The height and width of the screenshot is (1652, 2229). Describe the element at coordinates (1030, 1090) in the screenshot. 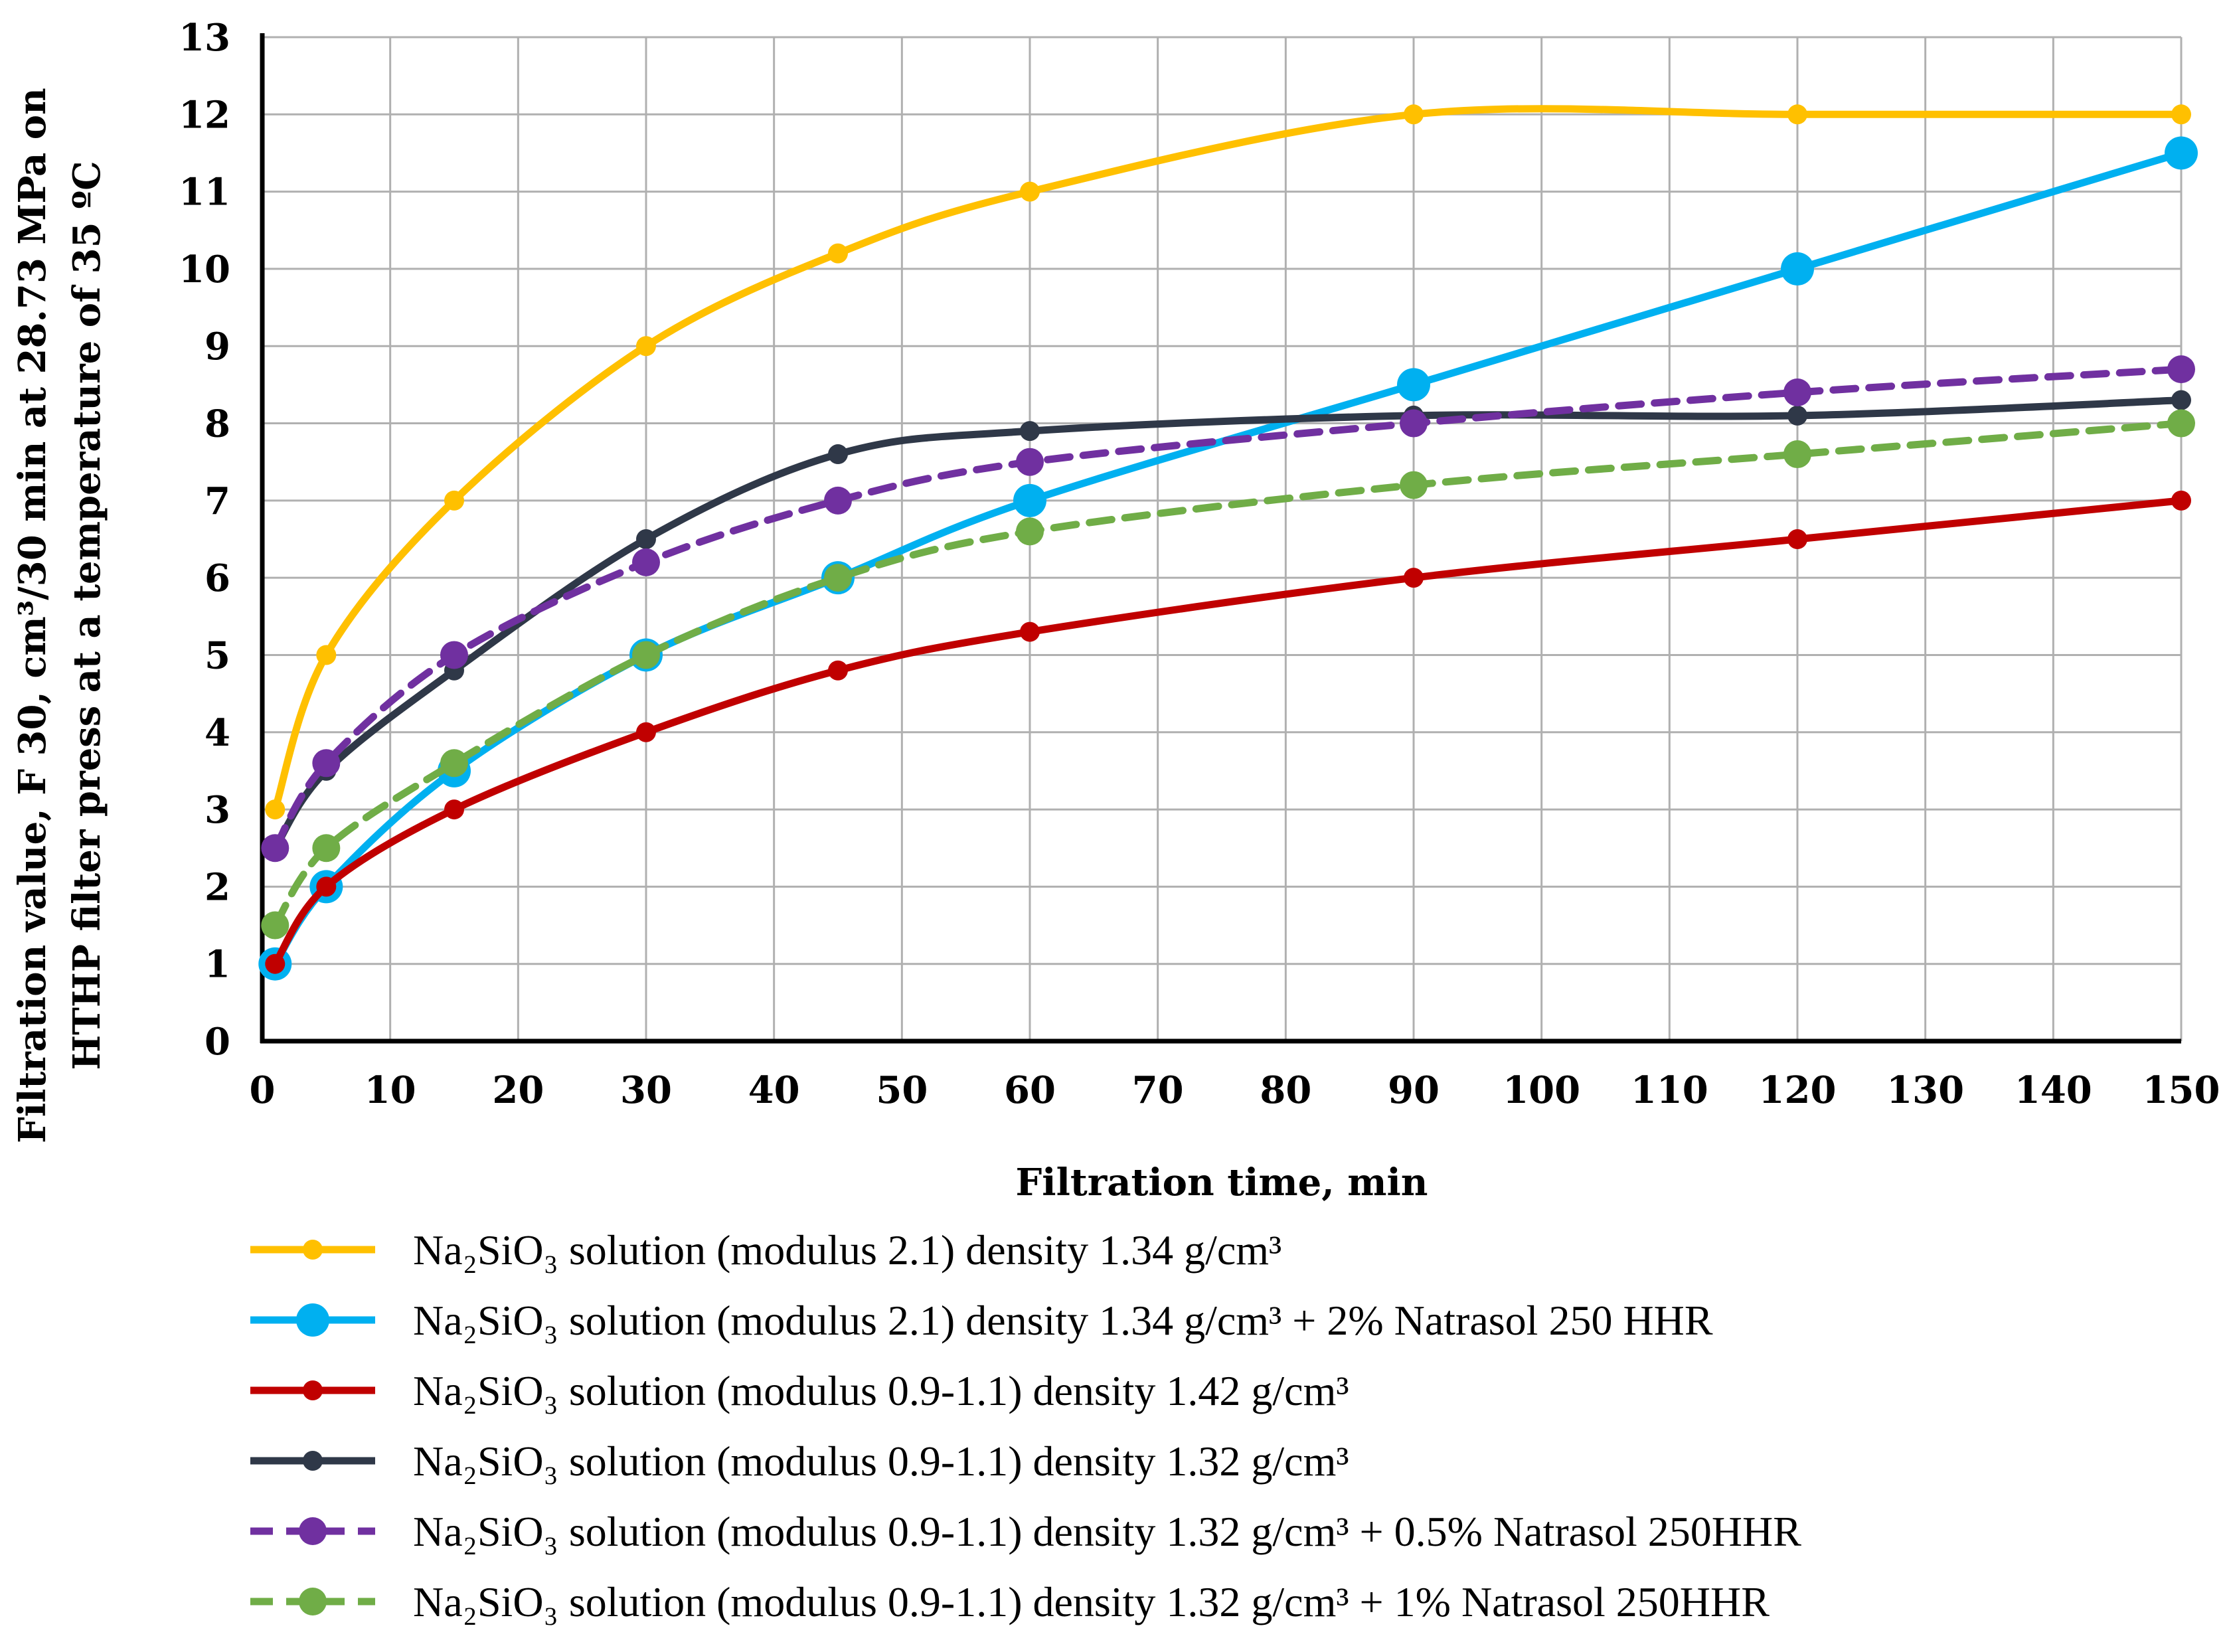

I see `x-tick-label: 60` at that location.